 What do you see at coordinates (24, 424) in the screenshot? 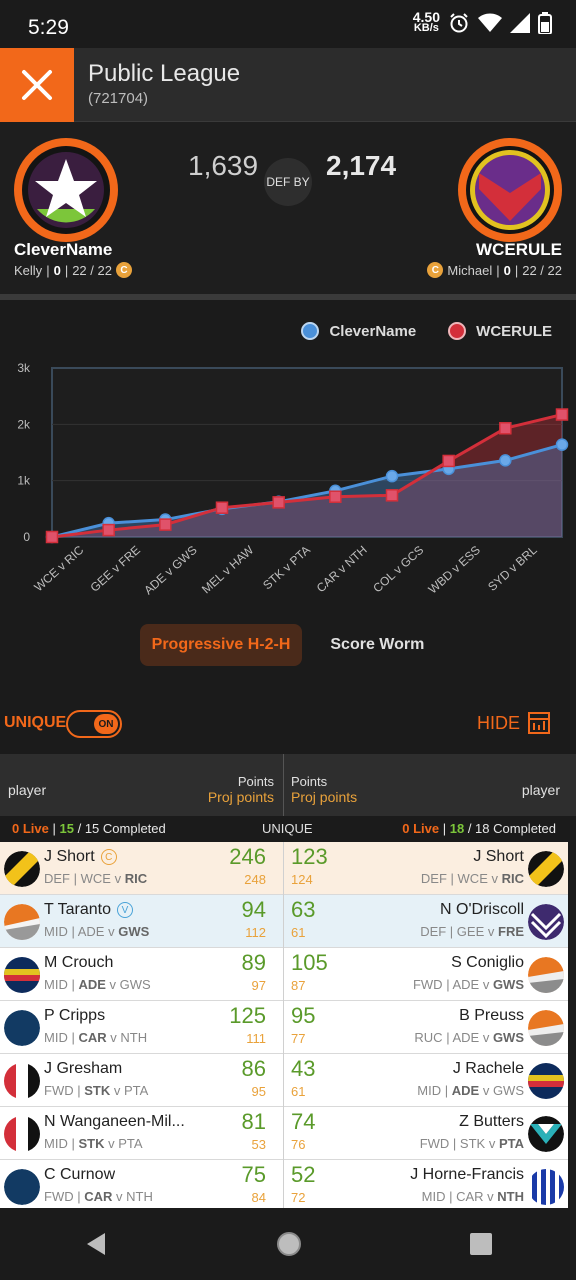
I see `y-tick-label: 2k` at bounding box center [24, 424].